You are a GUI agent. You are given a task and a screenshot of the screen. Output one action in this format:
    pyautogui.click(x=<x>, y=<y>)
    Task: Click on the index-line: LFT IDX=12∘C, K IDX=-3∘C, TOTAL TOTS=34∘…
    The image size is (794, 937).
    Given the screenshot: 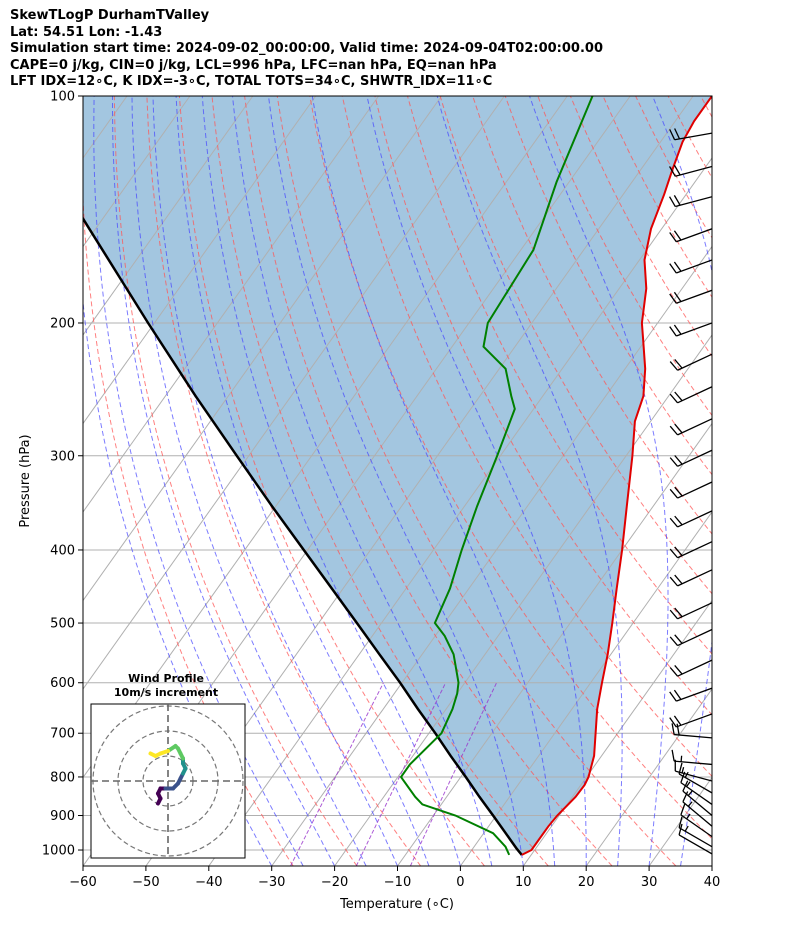 What is the action you would take?
    pyautogui.click(x=251, y=81)
    